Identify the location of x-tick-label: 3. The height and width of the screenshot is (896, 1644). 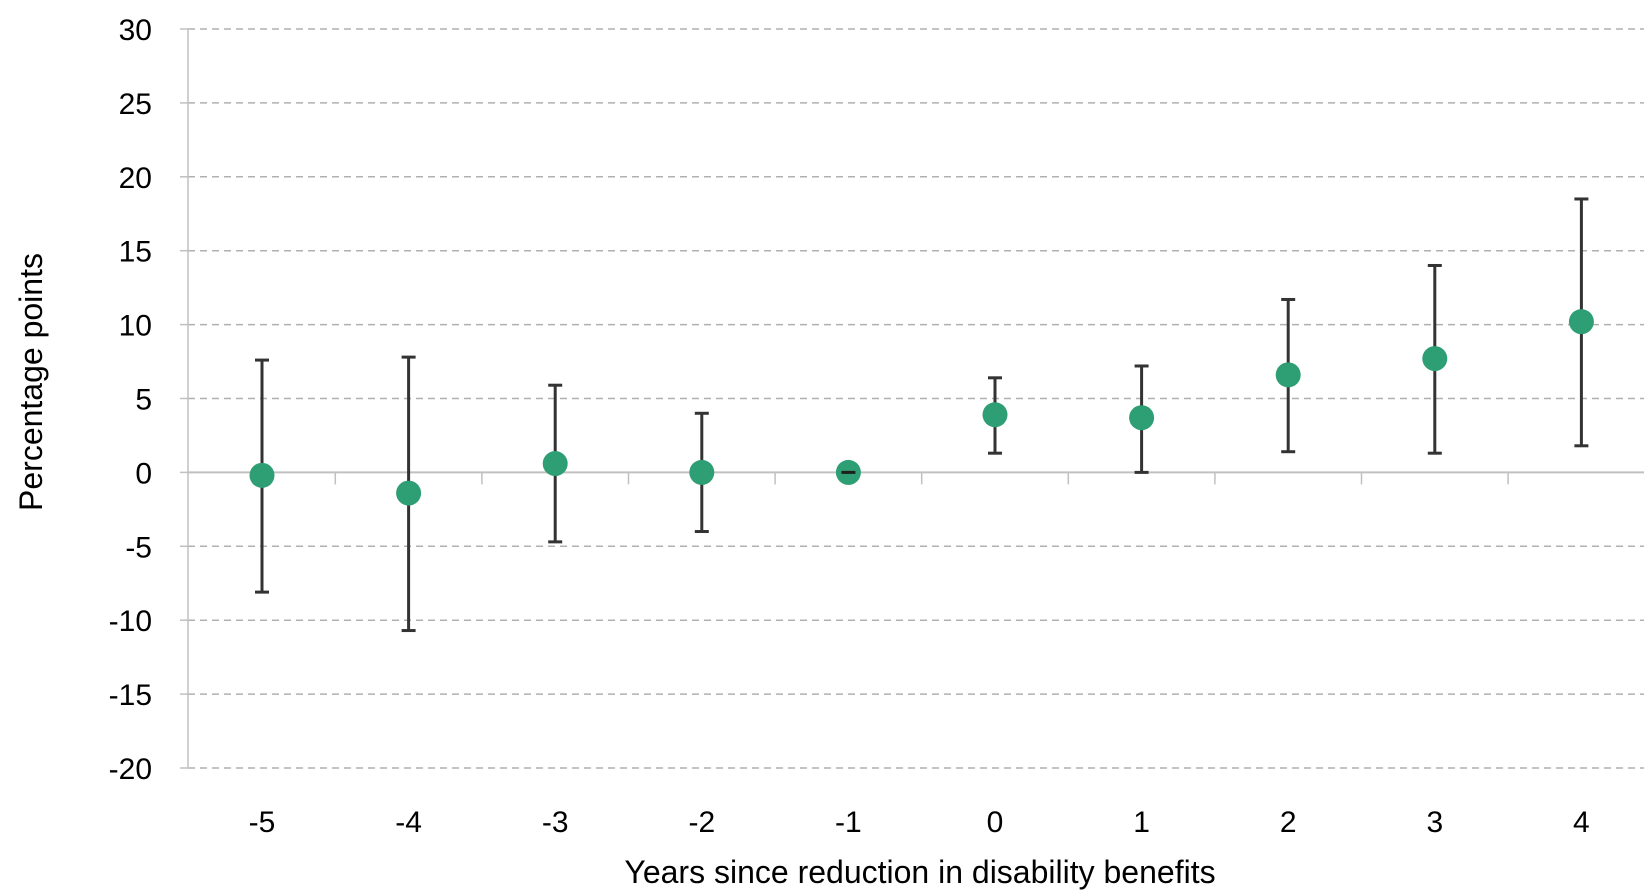
(1434, 822).